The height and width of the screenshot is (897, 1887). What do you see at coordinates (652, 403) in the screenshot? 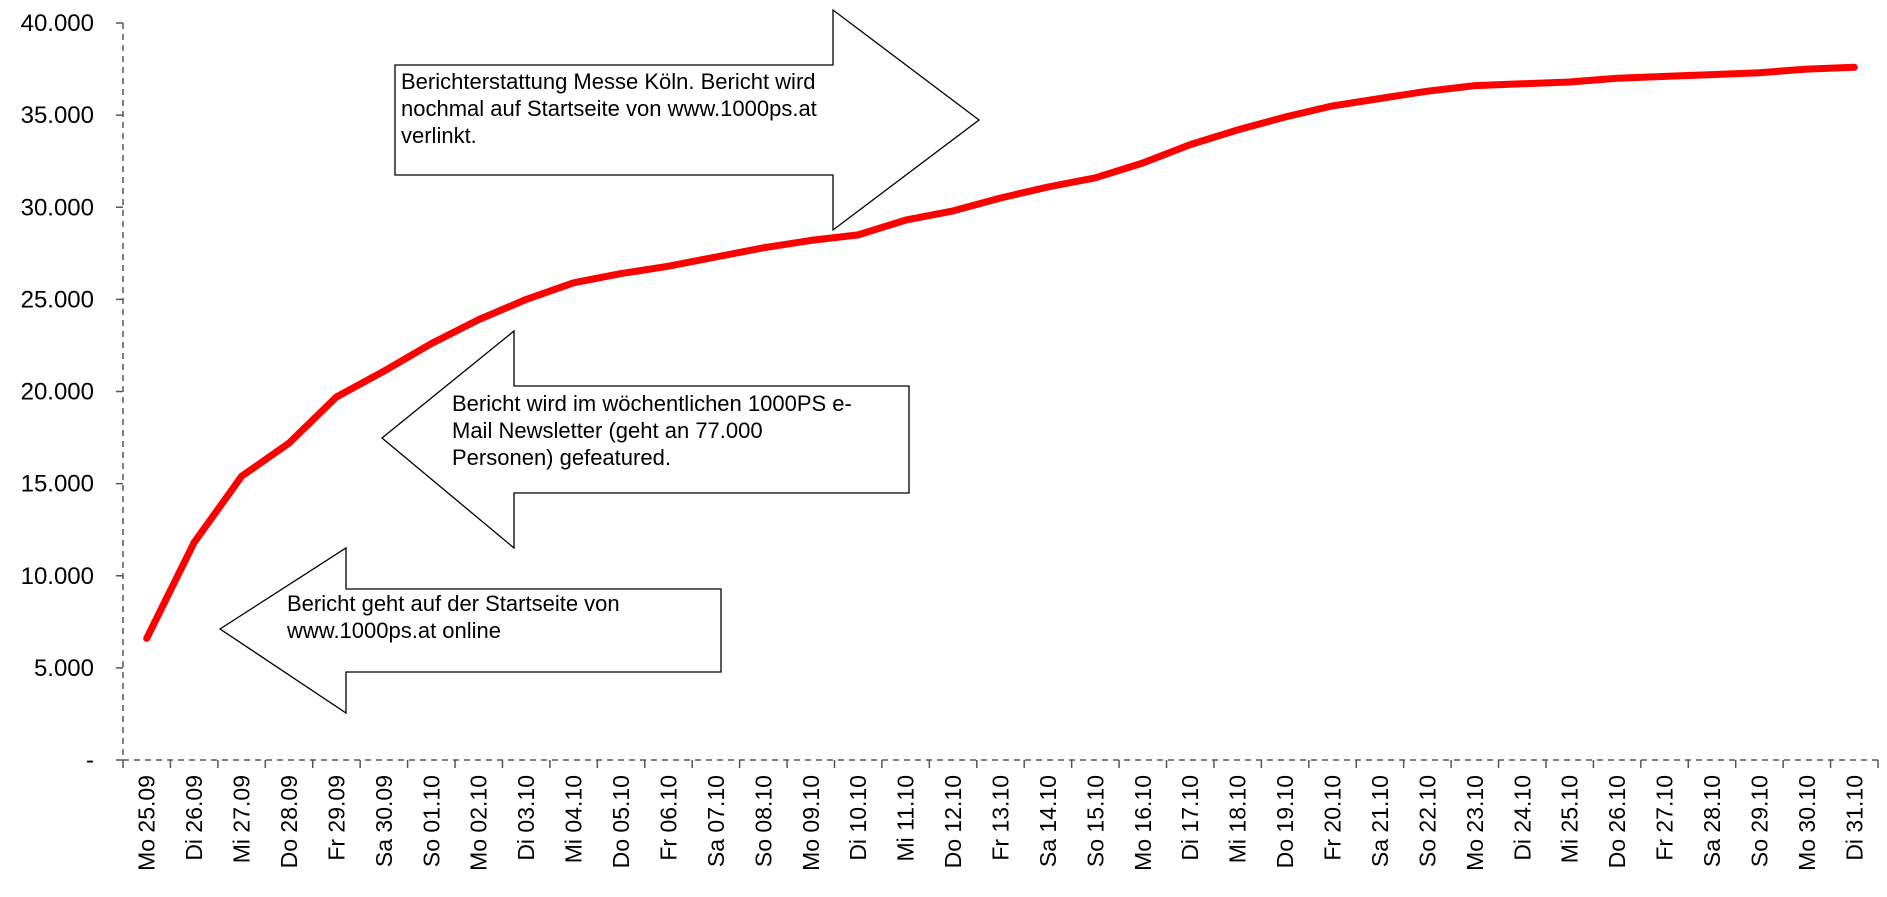
I see `callout-middle-line-1: Bericht wird im wöchentlichen 1000PS e-` at bounding box center [652, 403].